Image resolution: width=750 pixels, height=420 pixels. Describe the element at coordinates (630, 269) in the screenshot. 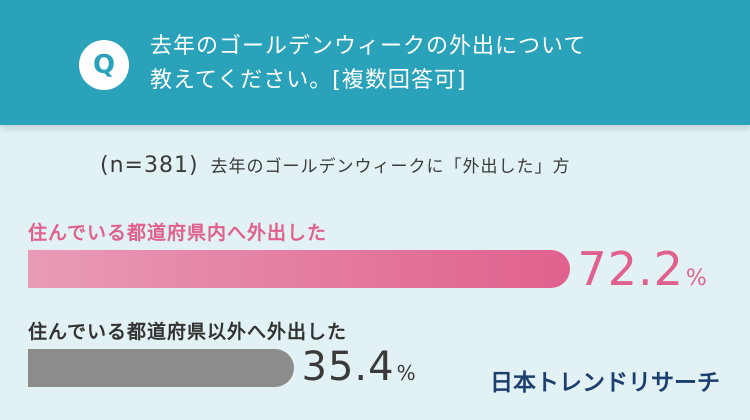

I see `value-number: 72.2` at that location.